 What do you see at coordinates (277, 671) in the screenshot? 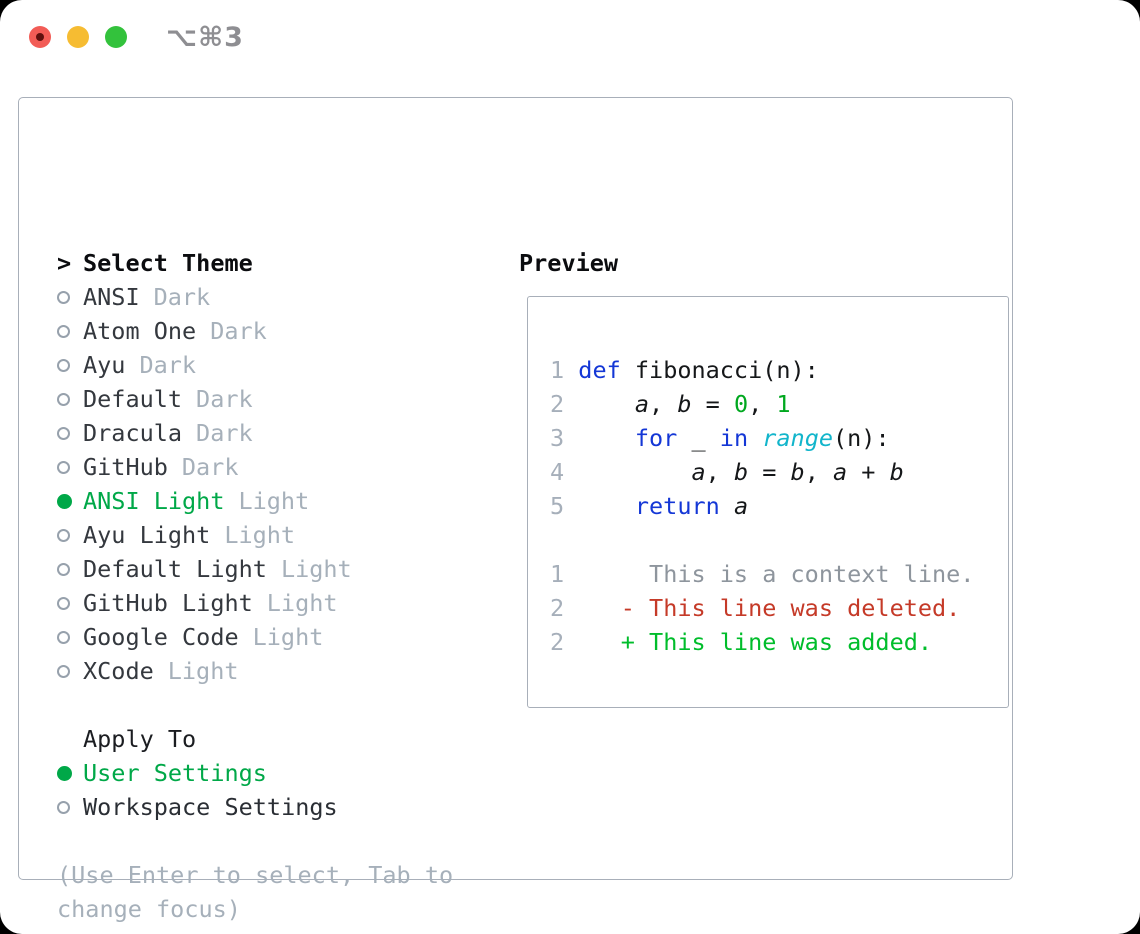
I see `theme-option-xcode: XCode Light` at bounding box center [277, 671].